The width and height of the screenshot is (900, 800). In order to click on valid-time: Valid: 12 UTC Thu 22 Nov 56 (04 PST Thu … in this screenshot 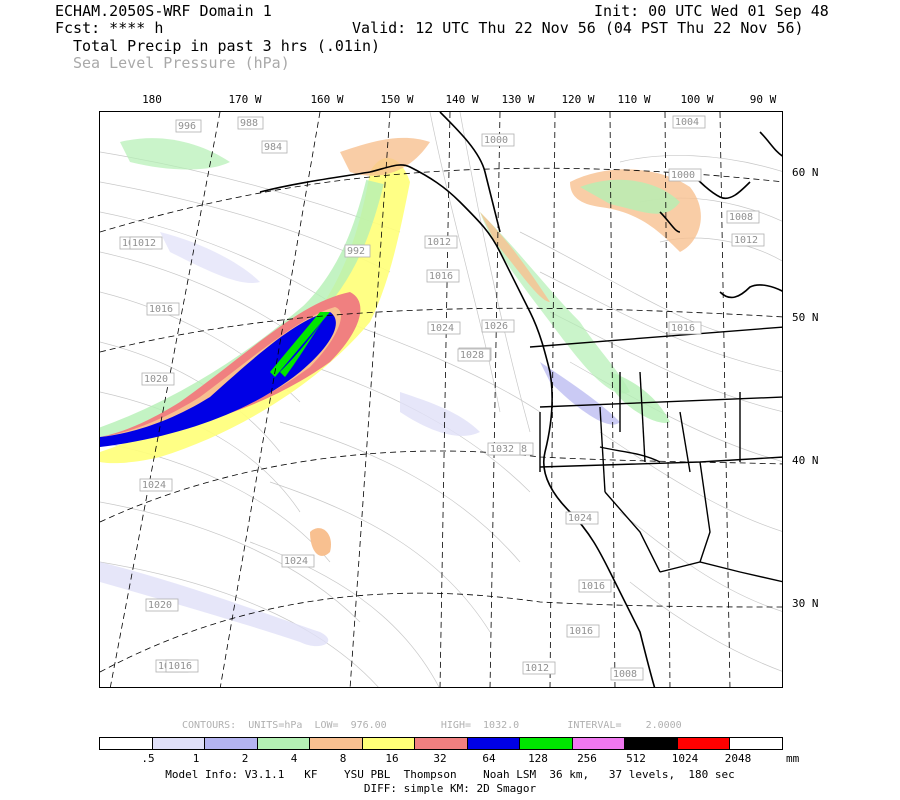, I will do `click(578, 28)`.